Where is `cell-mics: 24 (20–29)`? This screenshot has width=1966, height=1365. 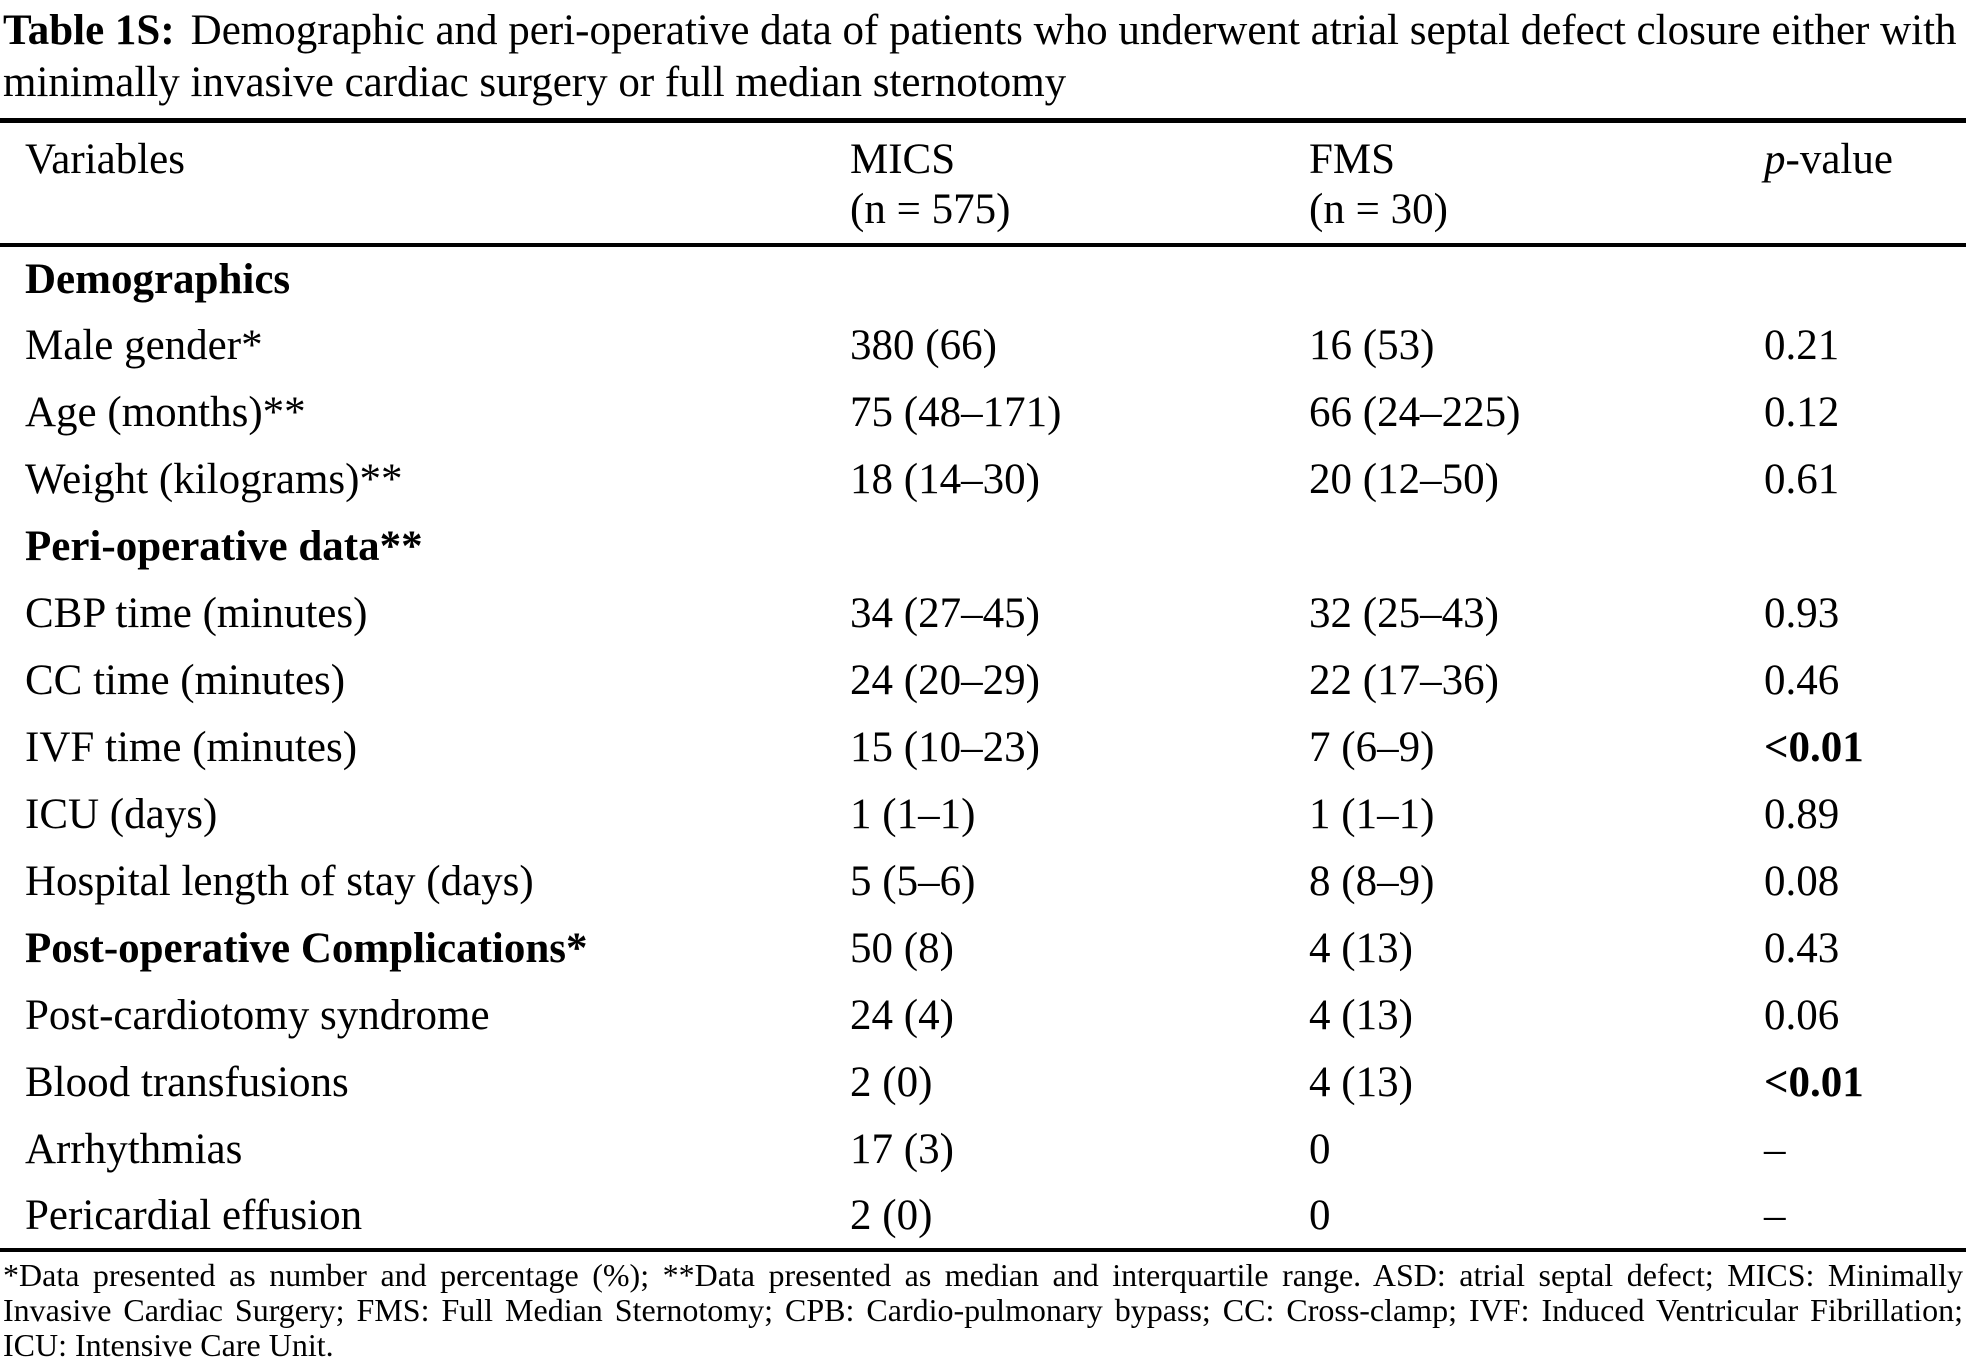
cell-mics: 24 (20–29) is located at coordinates (945, 680).